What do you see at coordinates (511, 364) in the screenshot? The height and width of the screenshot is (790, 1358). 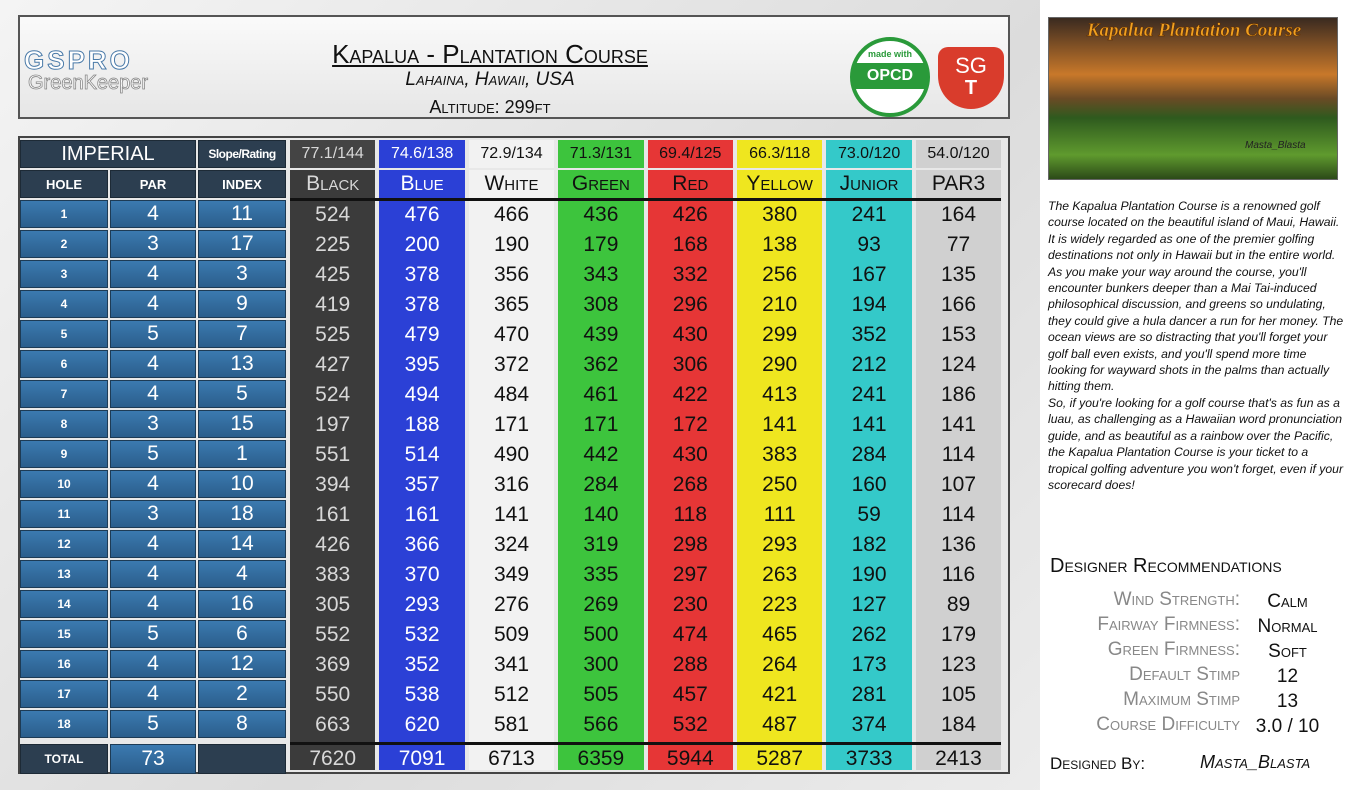 I see `yardage: 372` at bounding box center [511, 364].